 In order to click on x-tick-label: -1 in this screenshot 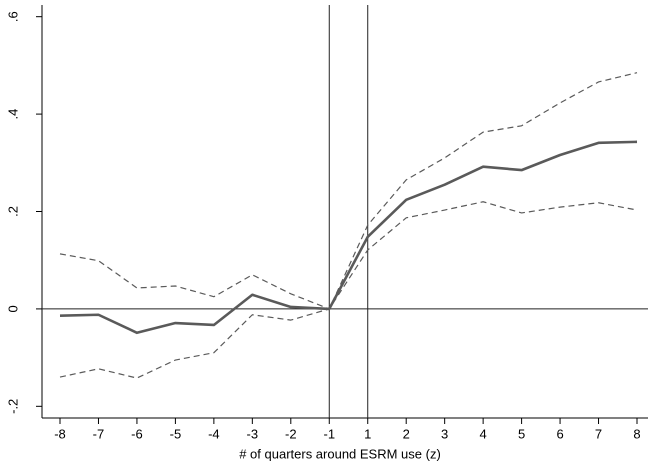, I will do `click(329, 433)`.